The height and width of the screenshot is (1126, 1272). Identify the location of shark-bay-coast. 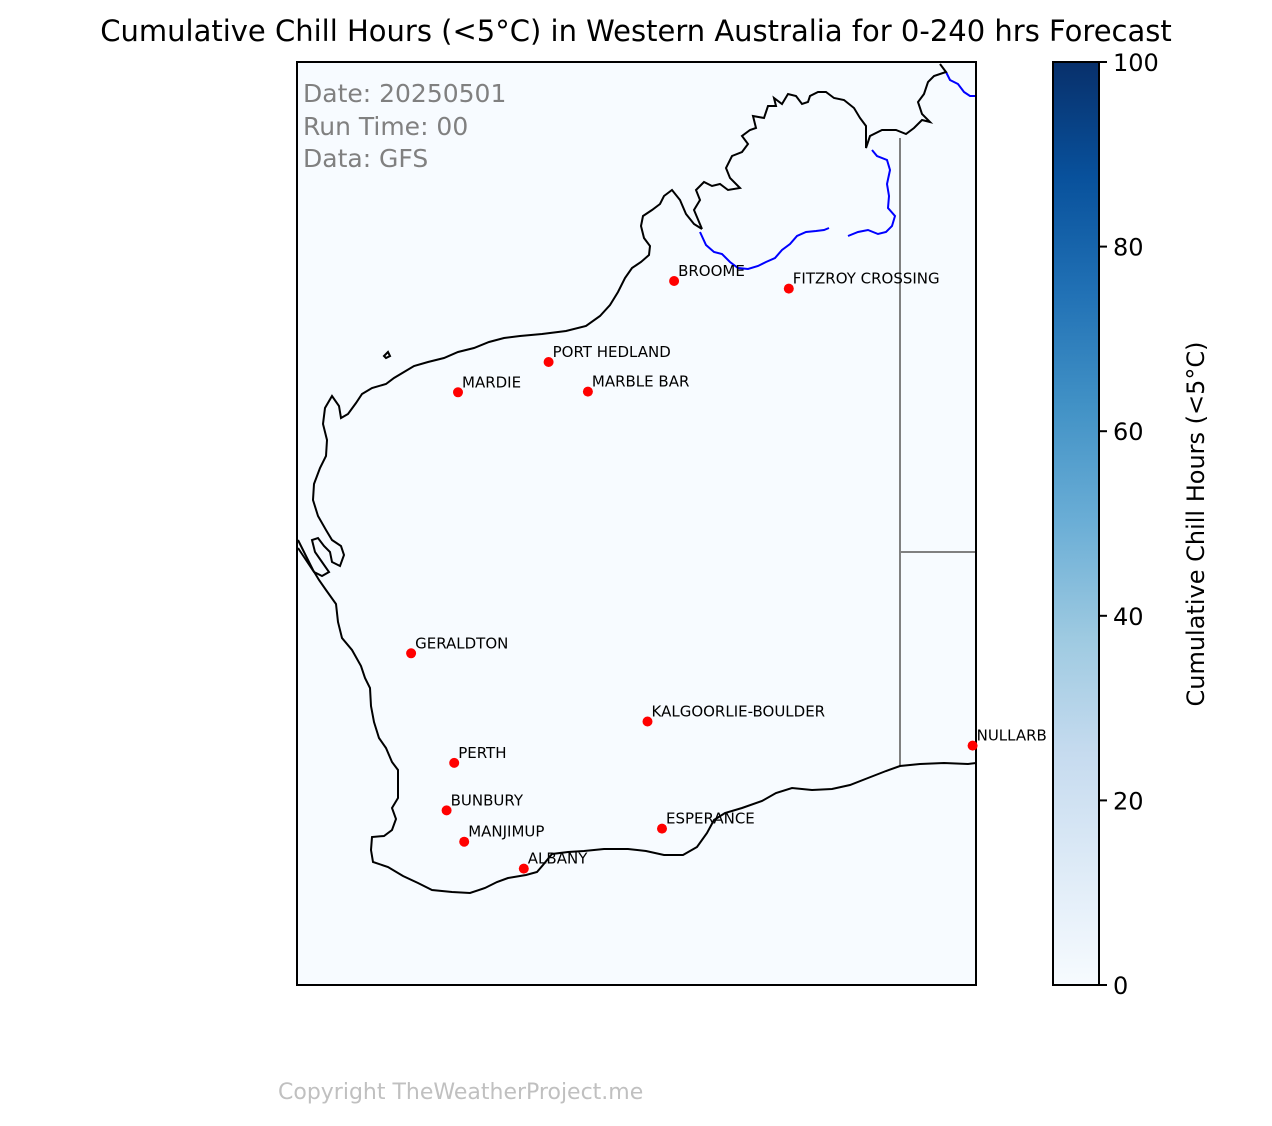
(500, 383).